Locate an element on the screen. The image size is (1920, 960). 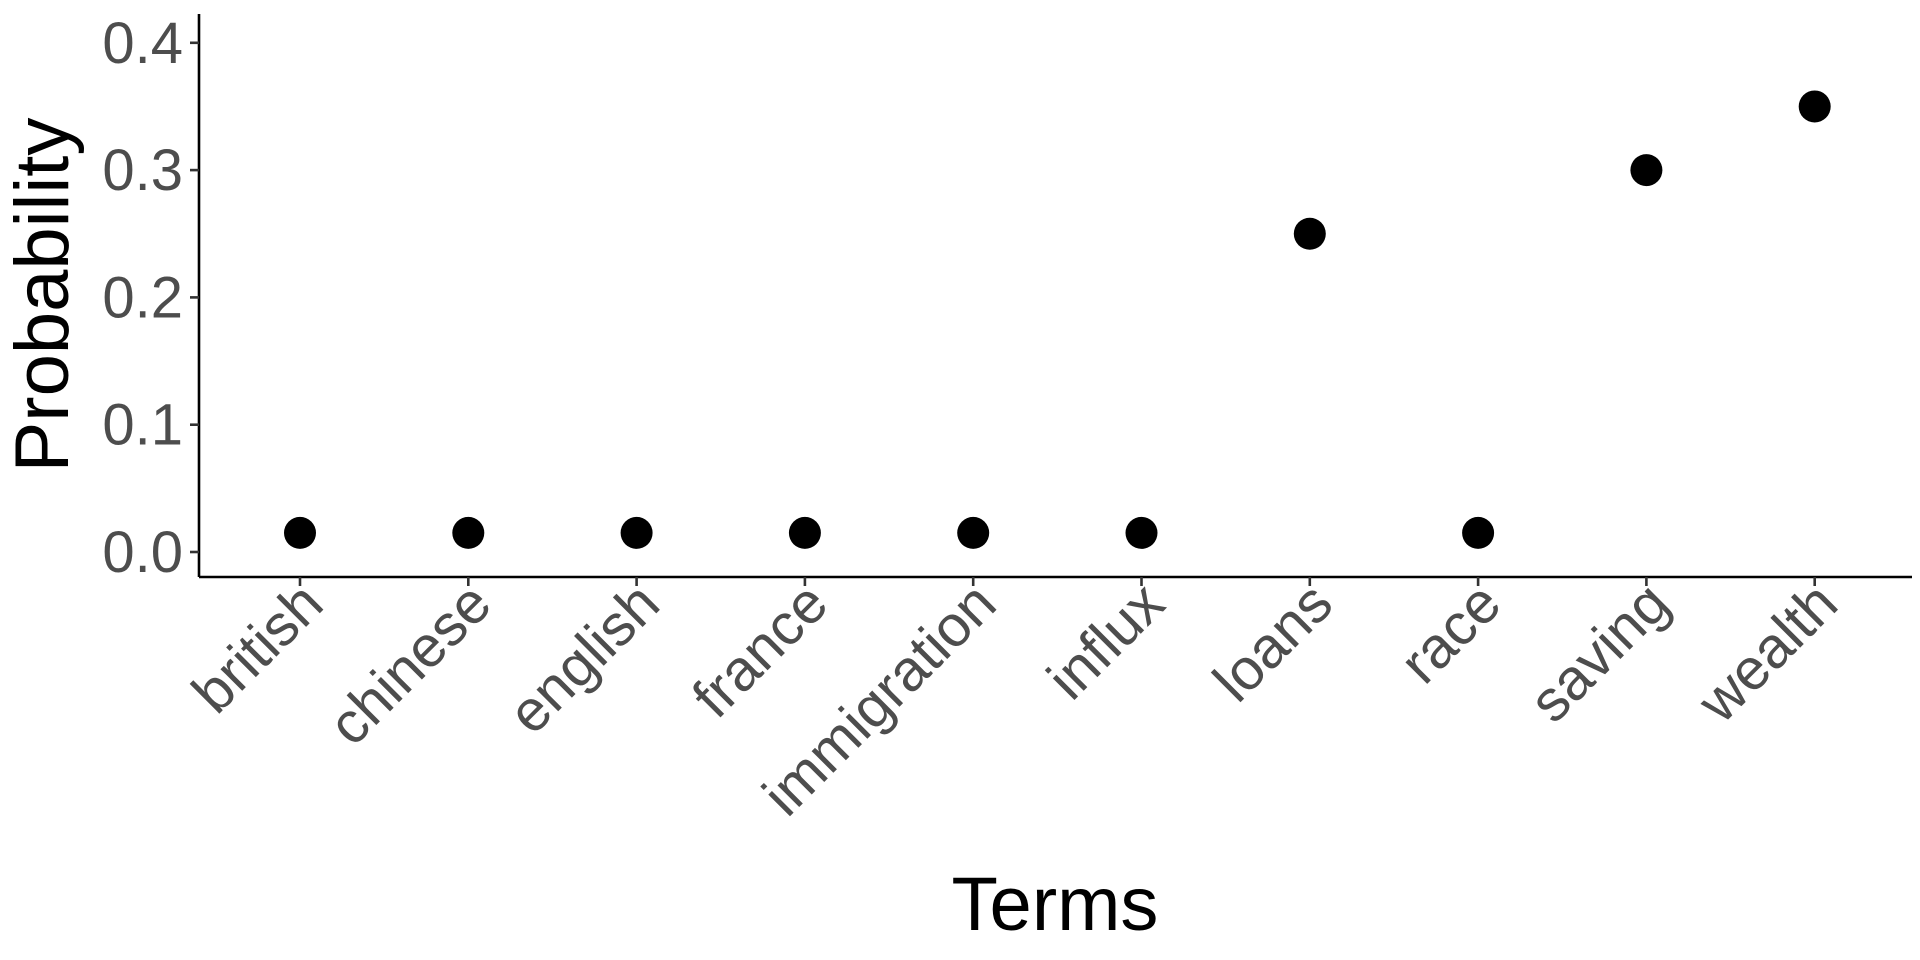
x-tick-label-race: race is located at coordinates (1451, 633).